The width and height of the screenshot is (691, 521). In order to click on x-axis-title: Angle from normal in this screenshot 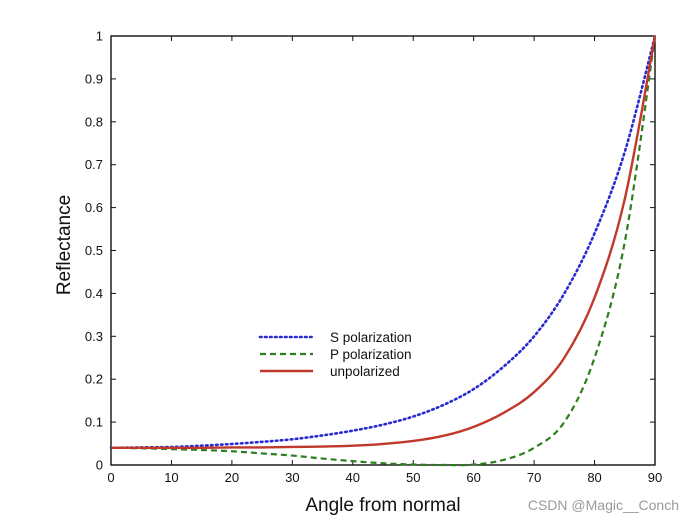, I will do `click(382, 505)`.